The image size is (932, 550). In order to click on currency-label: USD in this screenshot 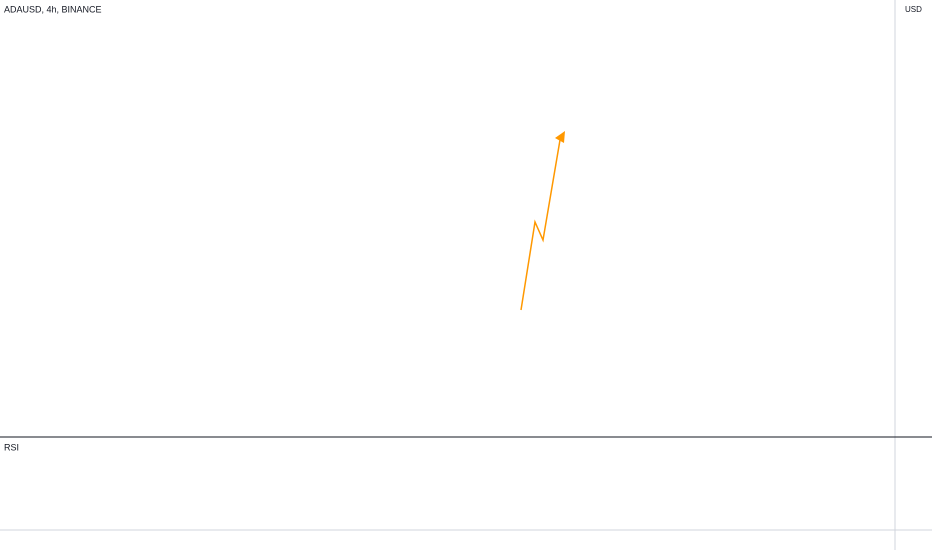, I will do `click(913, 9)`.